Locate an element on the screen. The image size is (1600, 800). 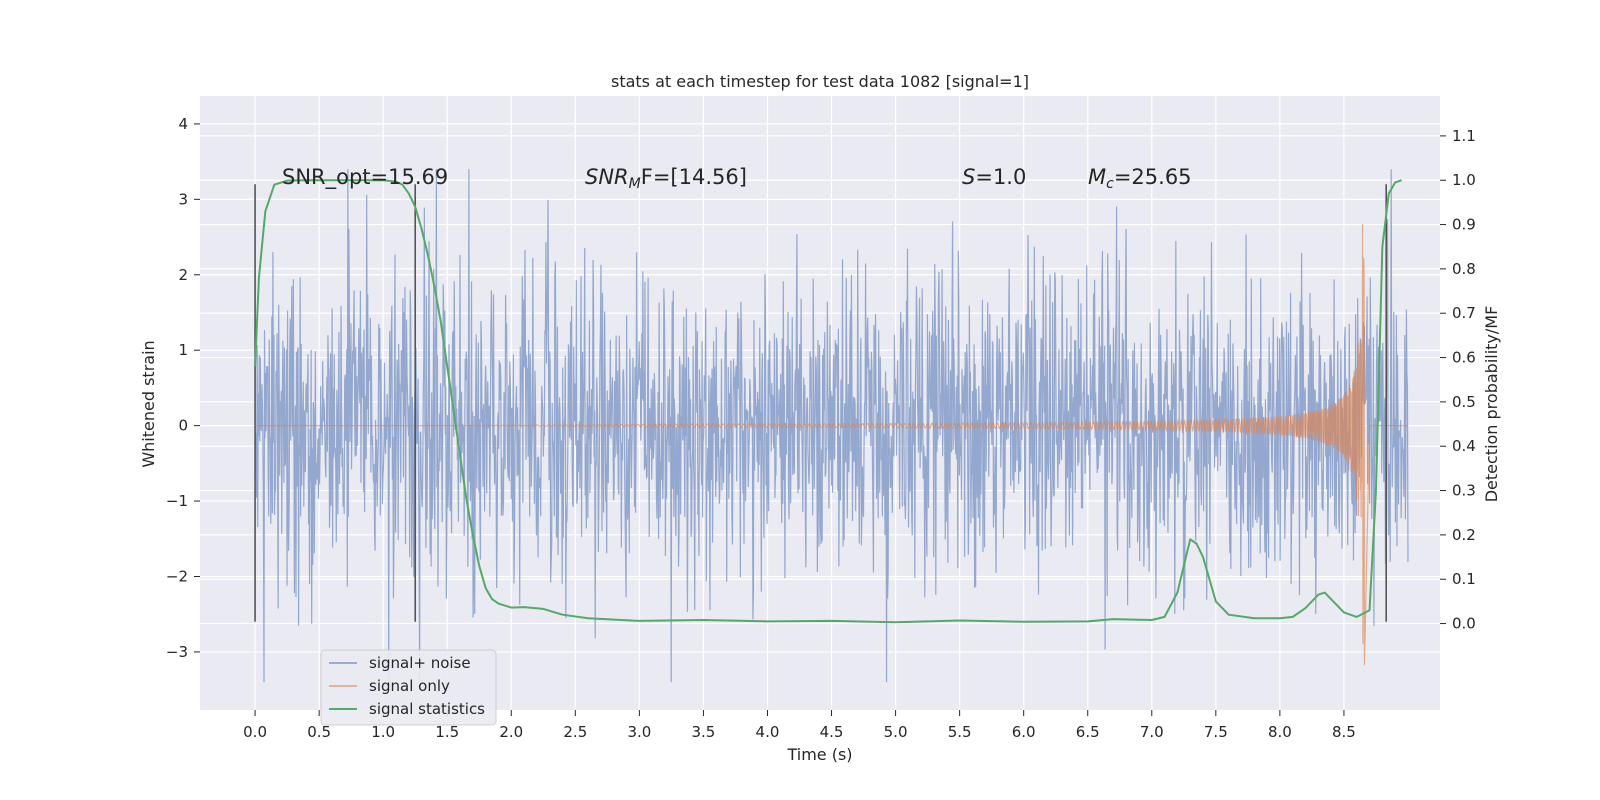
x-tick-label: 2.5 is located at coordinates (575, 732).